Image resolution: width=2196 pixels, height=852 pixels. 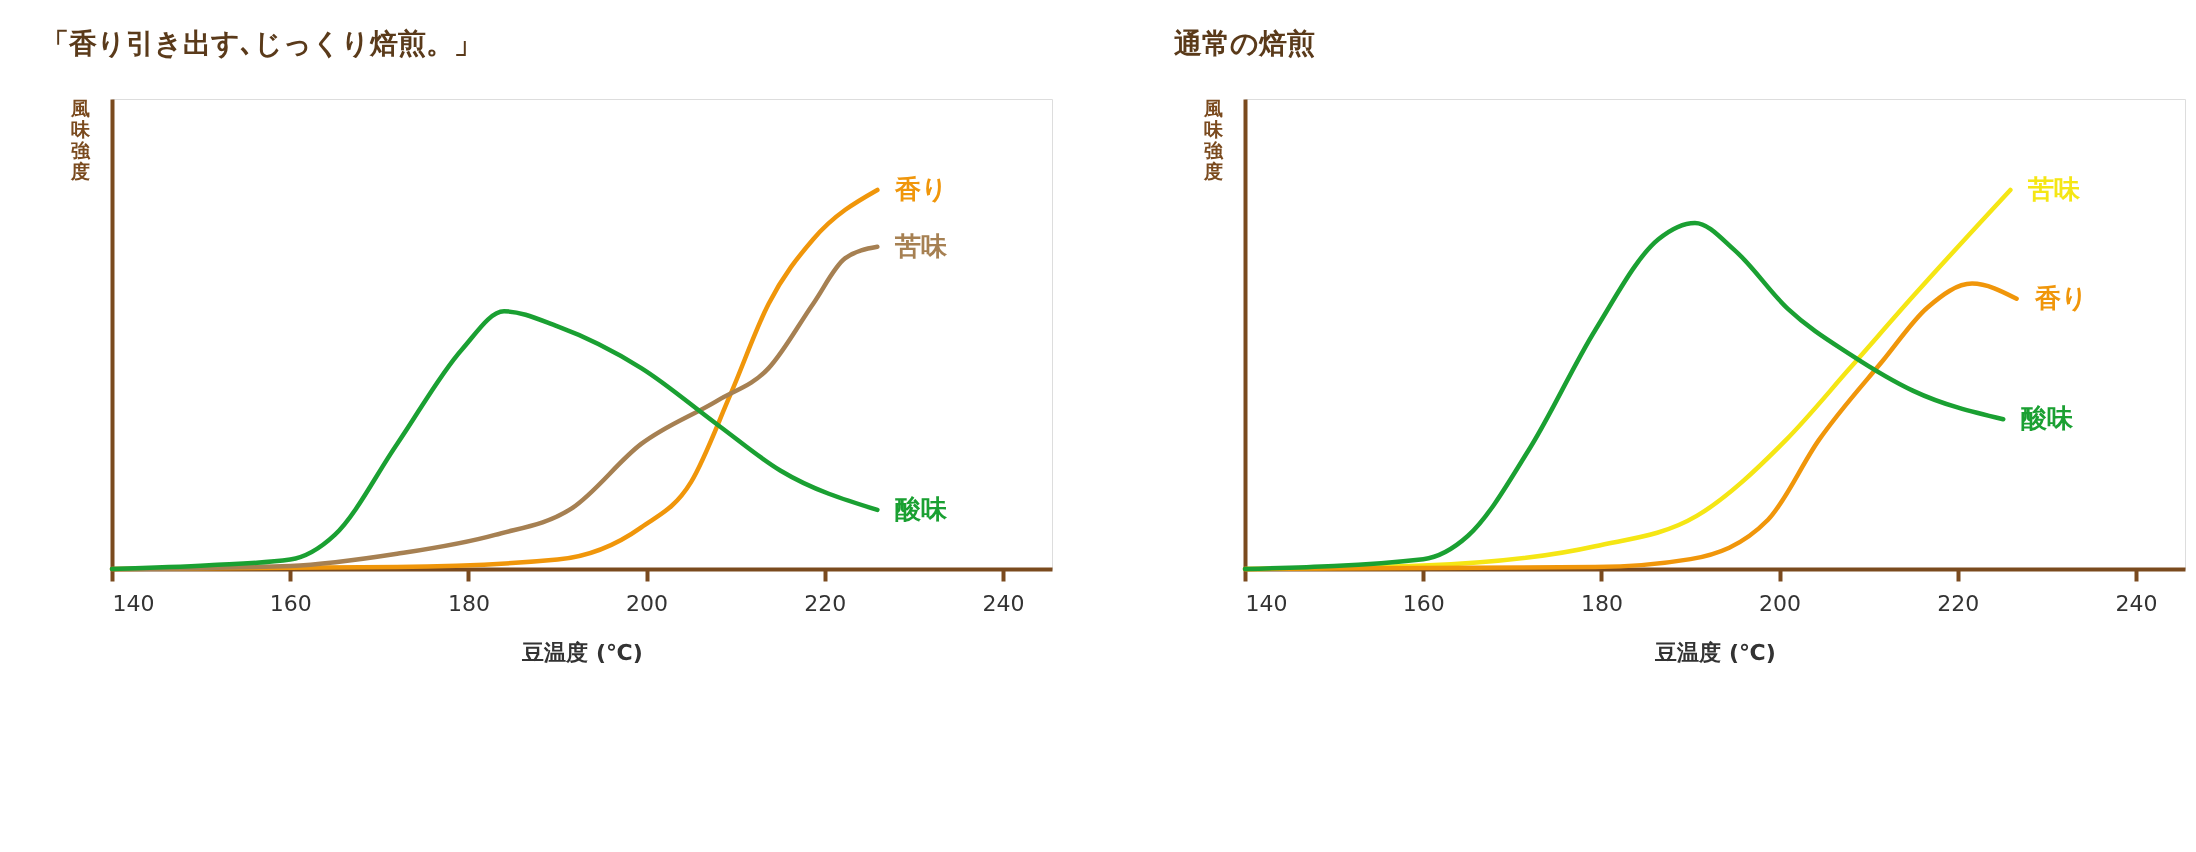 What do you see at coordinates (261, 43) in the screenshot?
I see `chart-title: 「香り引き出す､じっくり焙煎。」` at bounding box center [261, 43].